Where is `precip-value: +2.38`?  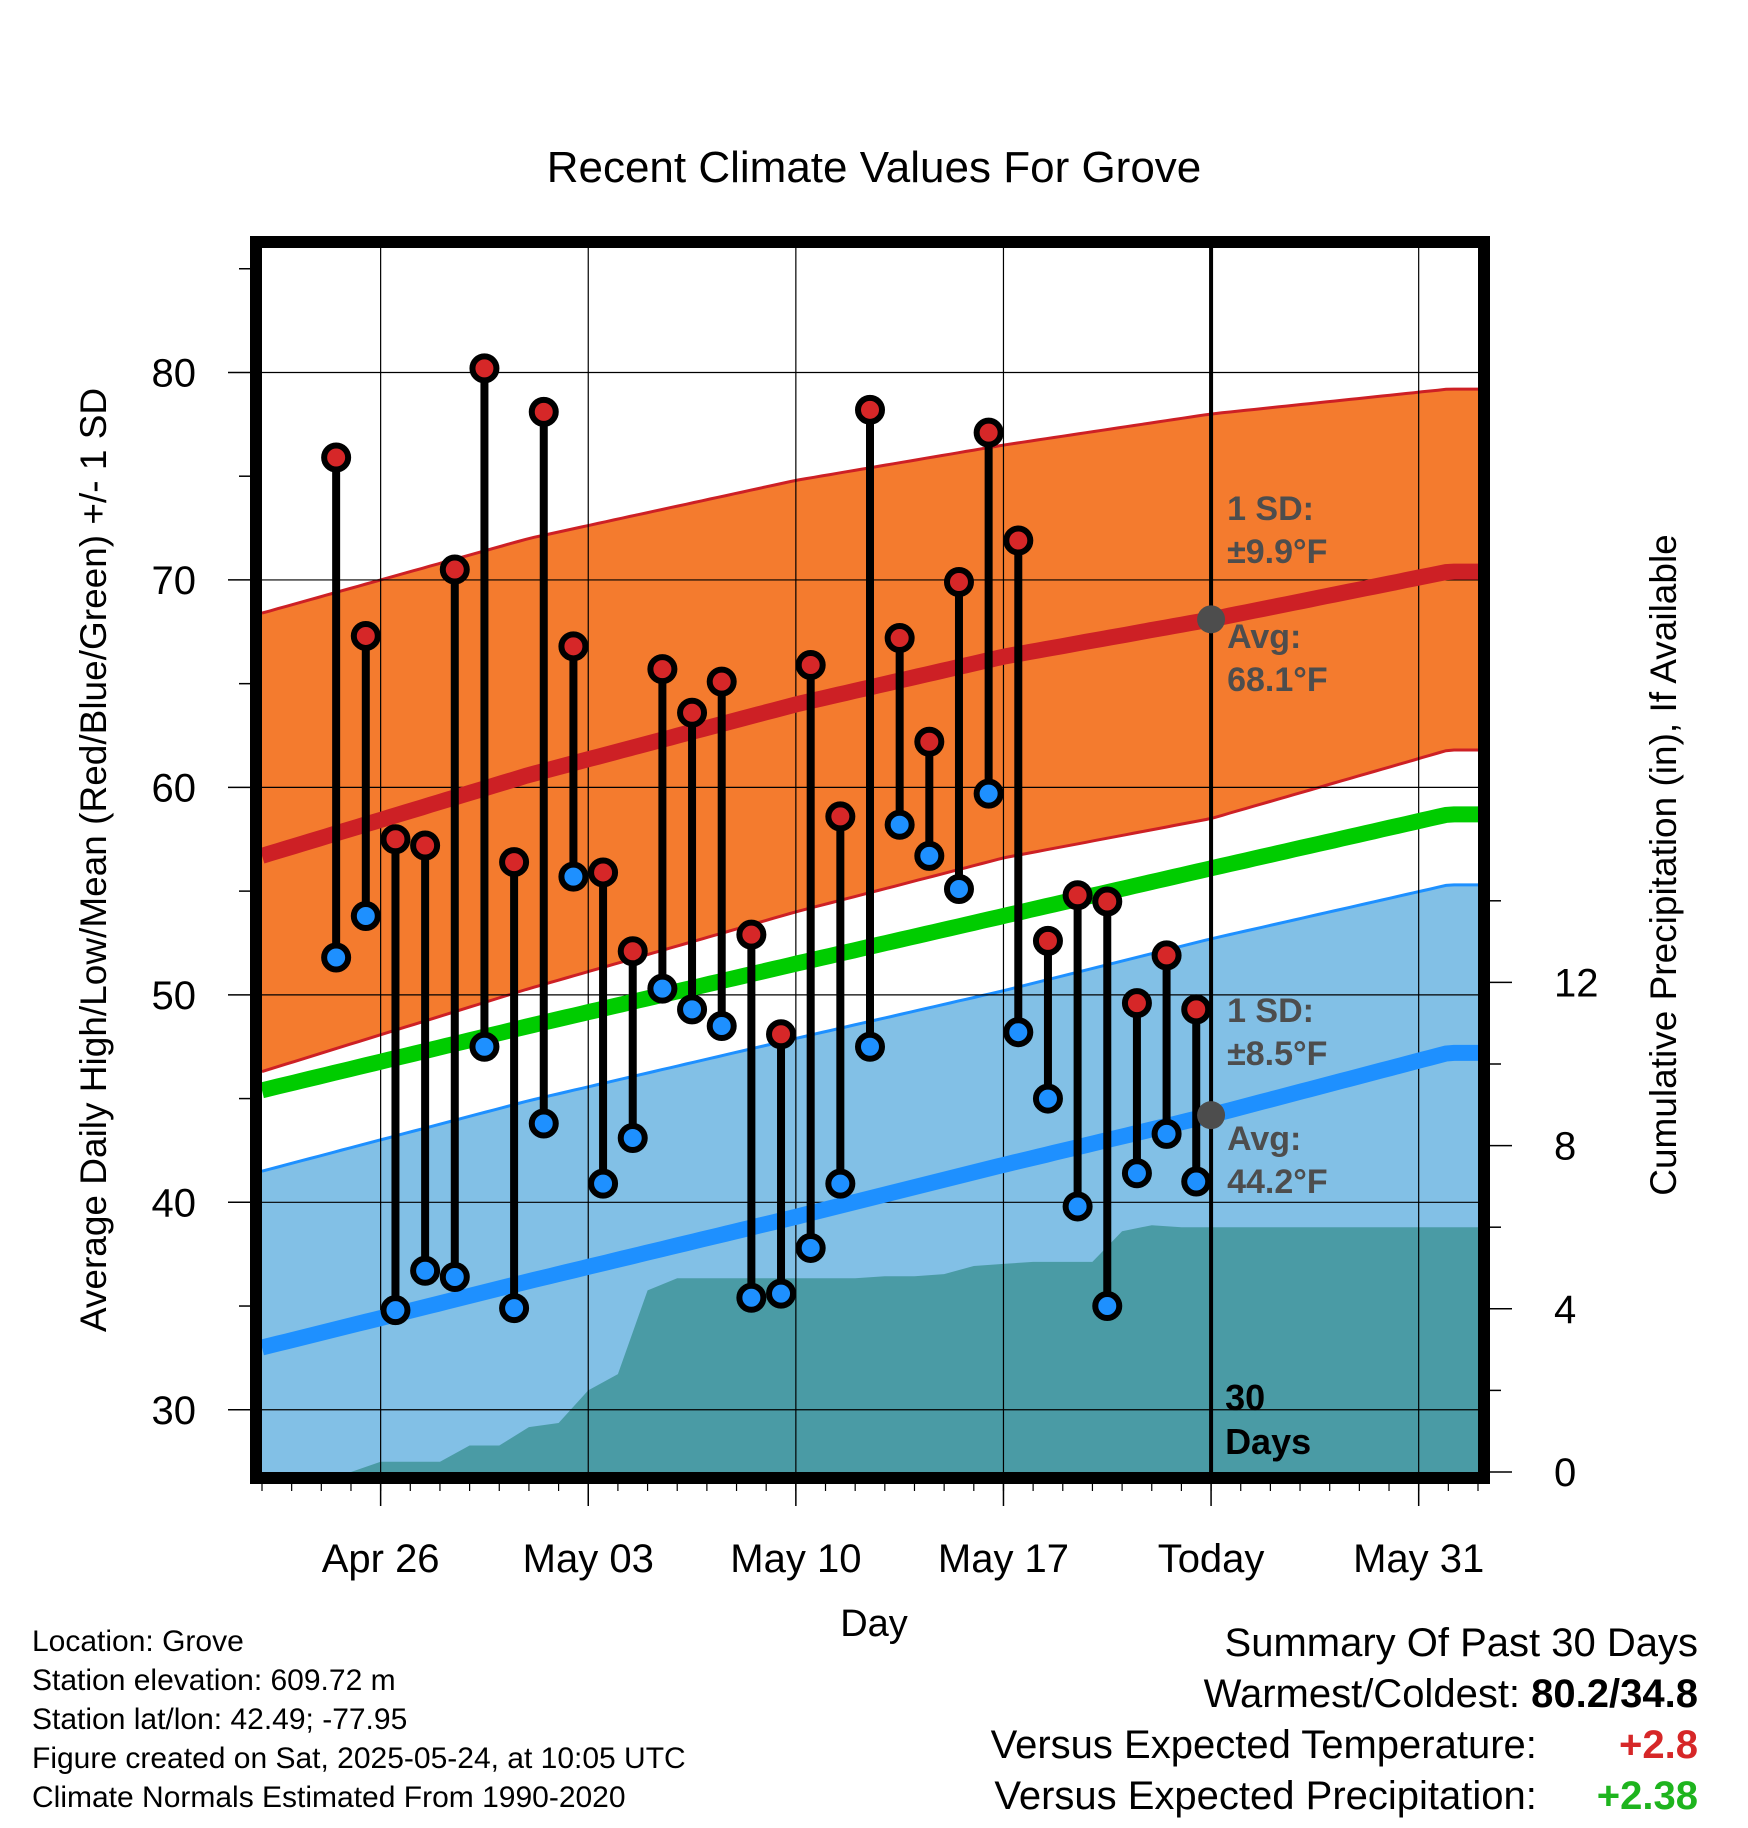
precip-value: +2.38 is located at coordinates (1647, 1796).